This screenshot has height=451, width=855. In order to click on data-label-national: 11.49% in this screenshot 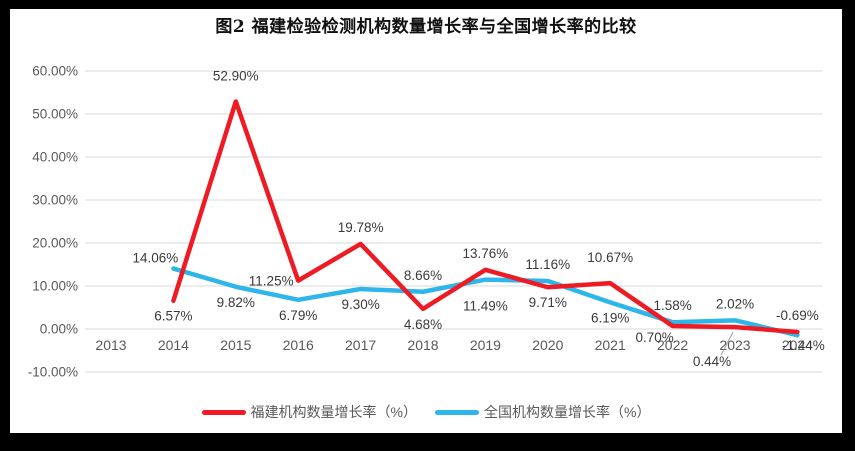, I will do `click(485, 306)`.